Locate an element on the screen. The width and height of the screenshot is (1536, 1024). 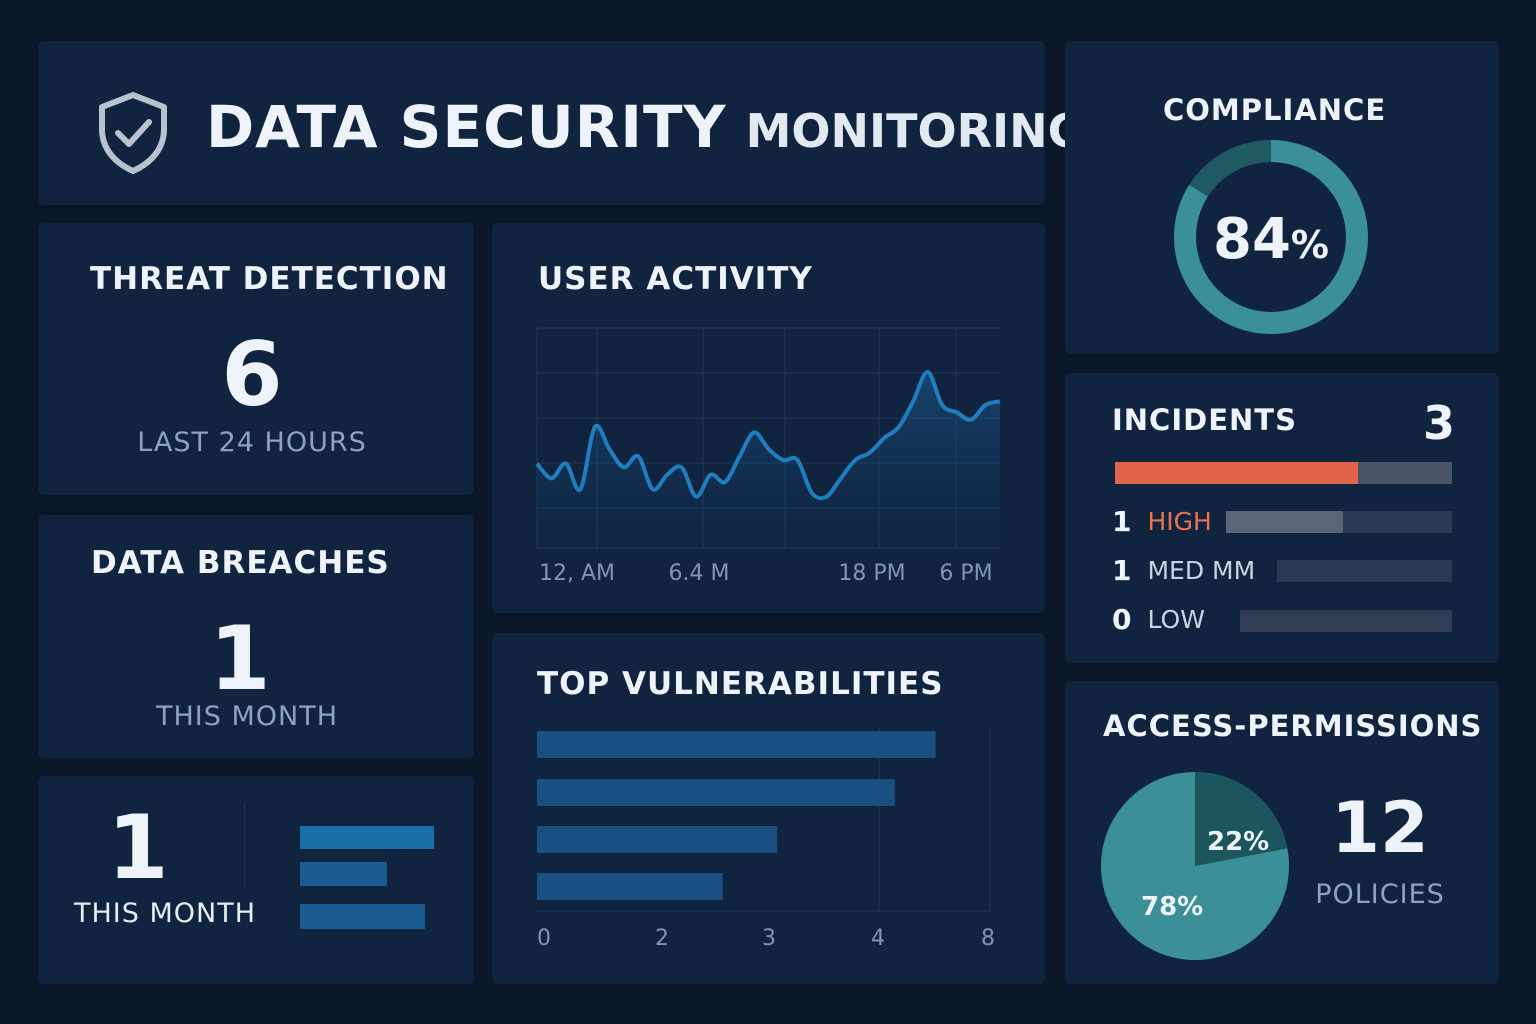
user-activity-title: USER ACTIVITY is located at coordinates (675, 279).